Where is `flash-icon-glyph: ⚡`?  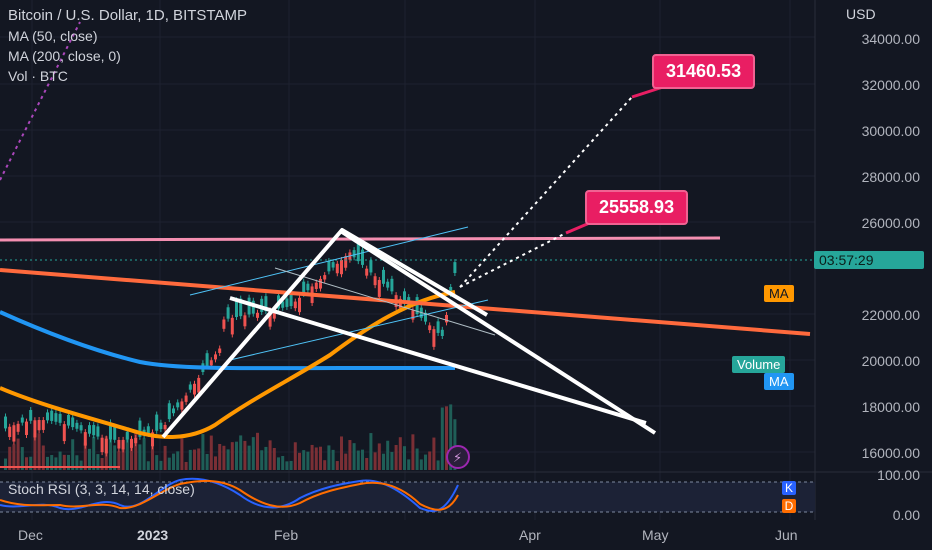
flash-icon-glyph: ⚡ is located at coordinates (457, 458).